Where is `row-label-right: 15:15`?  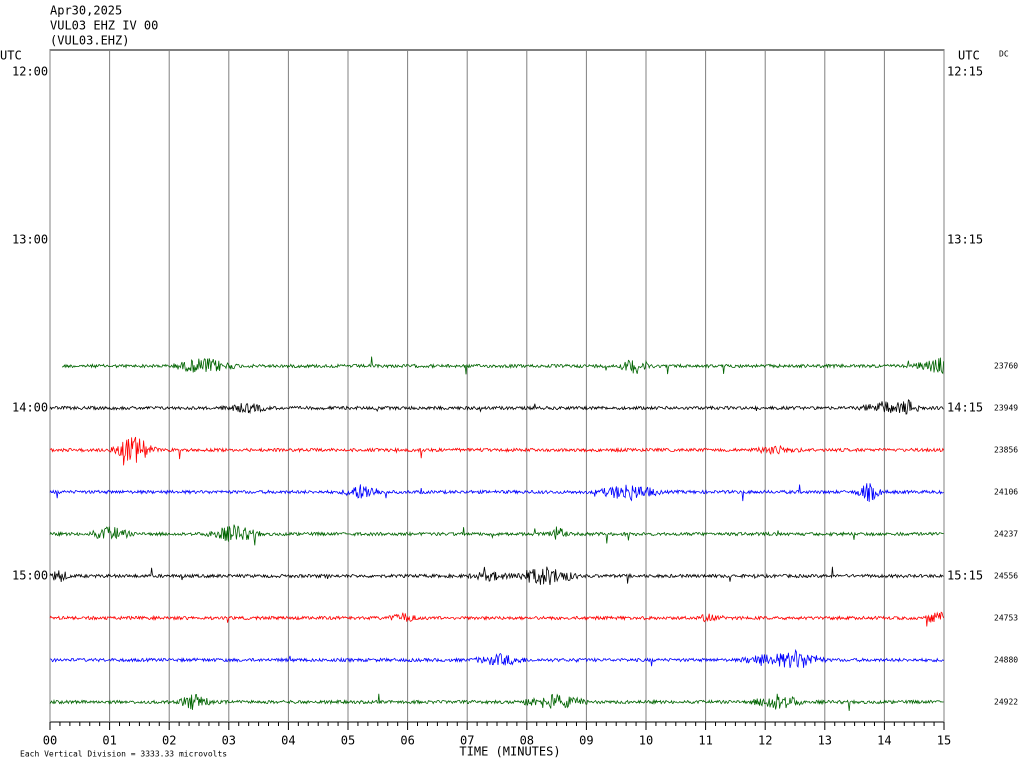
row-label-right: 15:15 is located at coordinates (965, 576).